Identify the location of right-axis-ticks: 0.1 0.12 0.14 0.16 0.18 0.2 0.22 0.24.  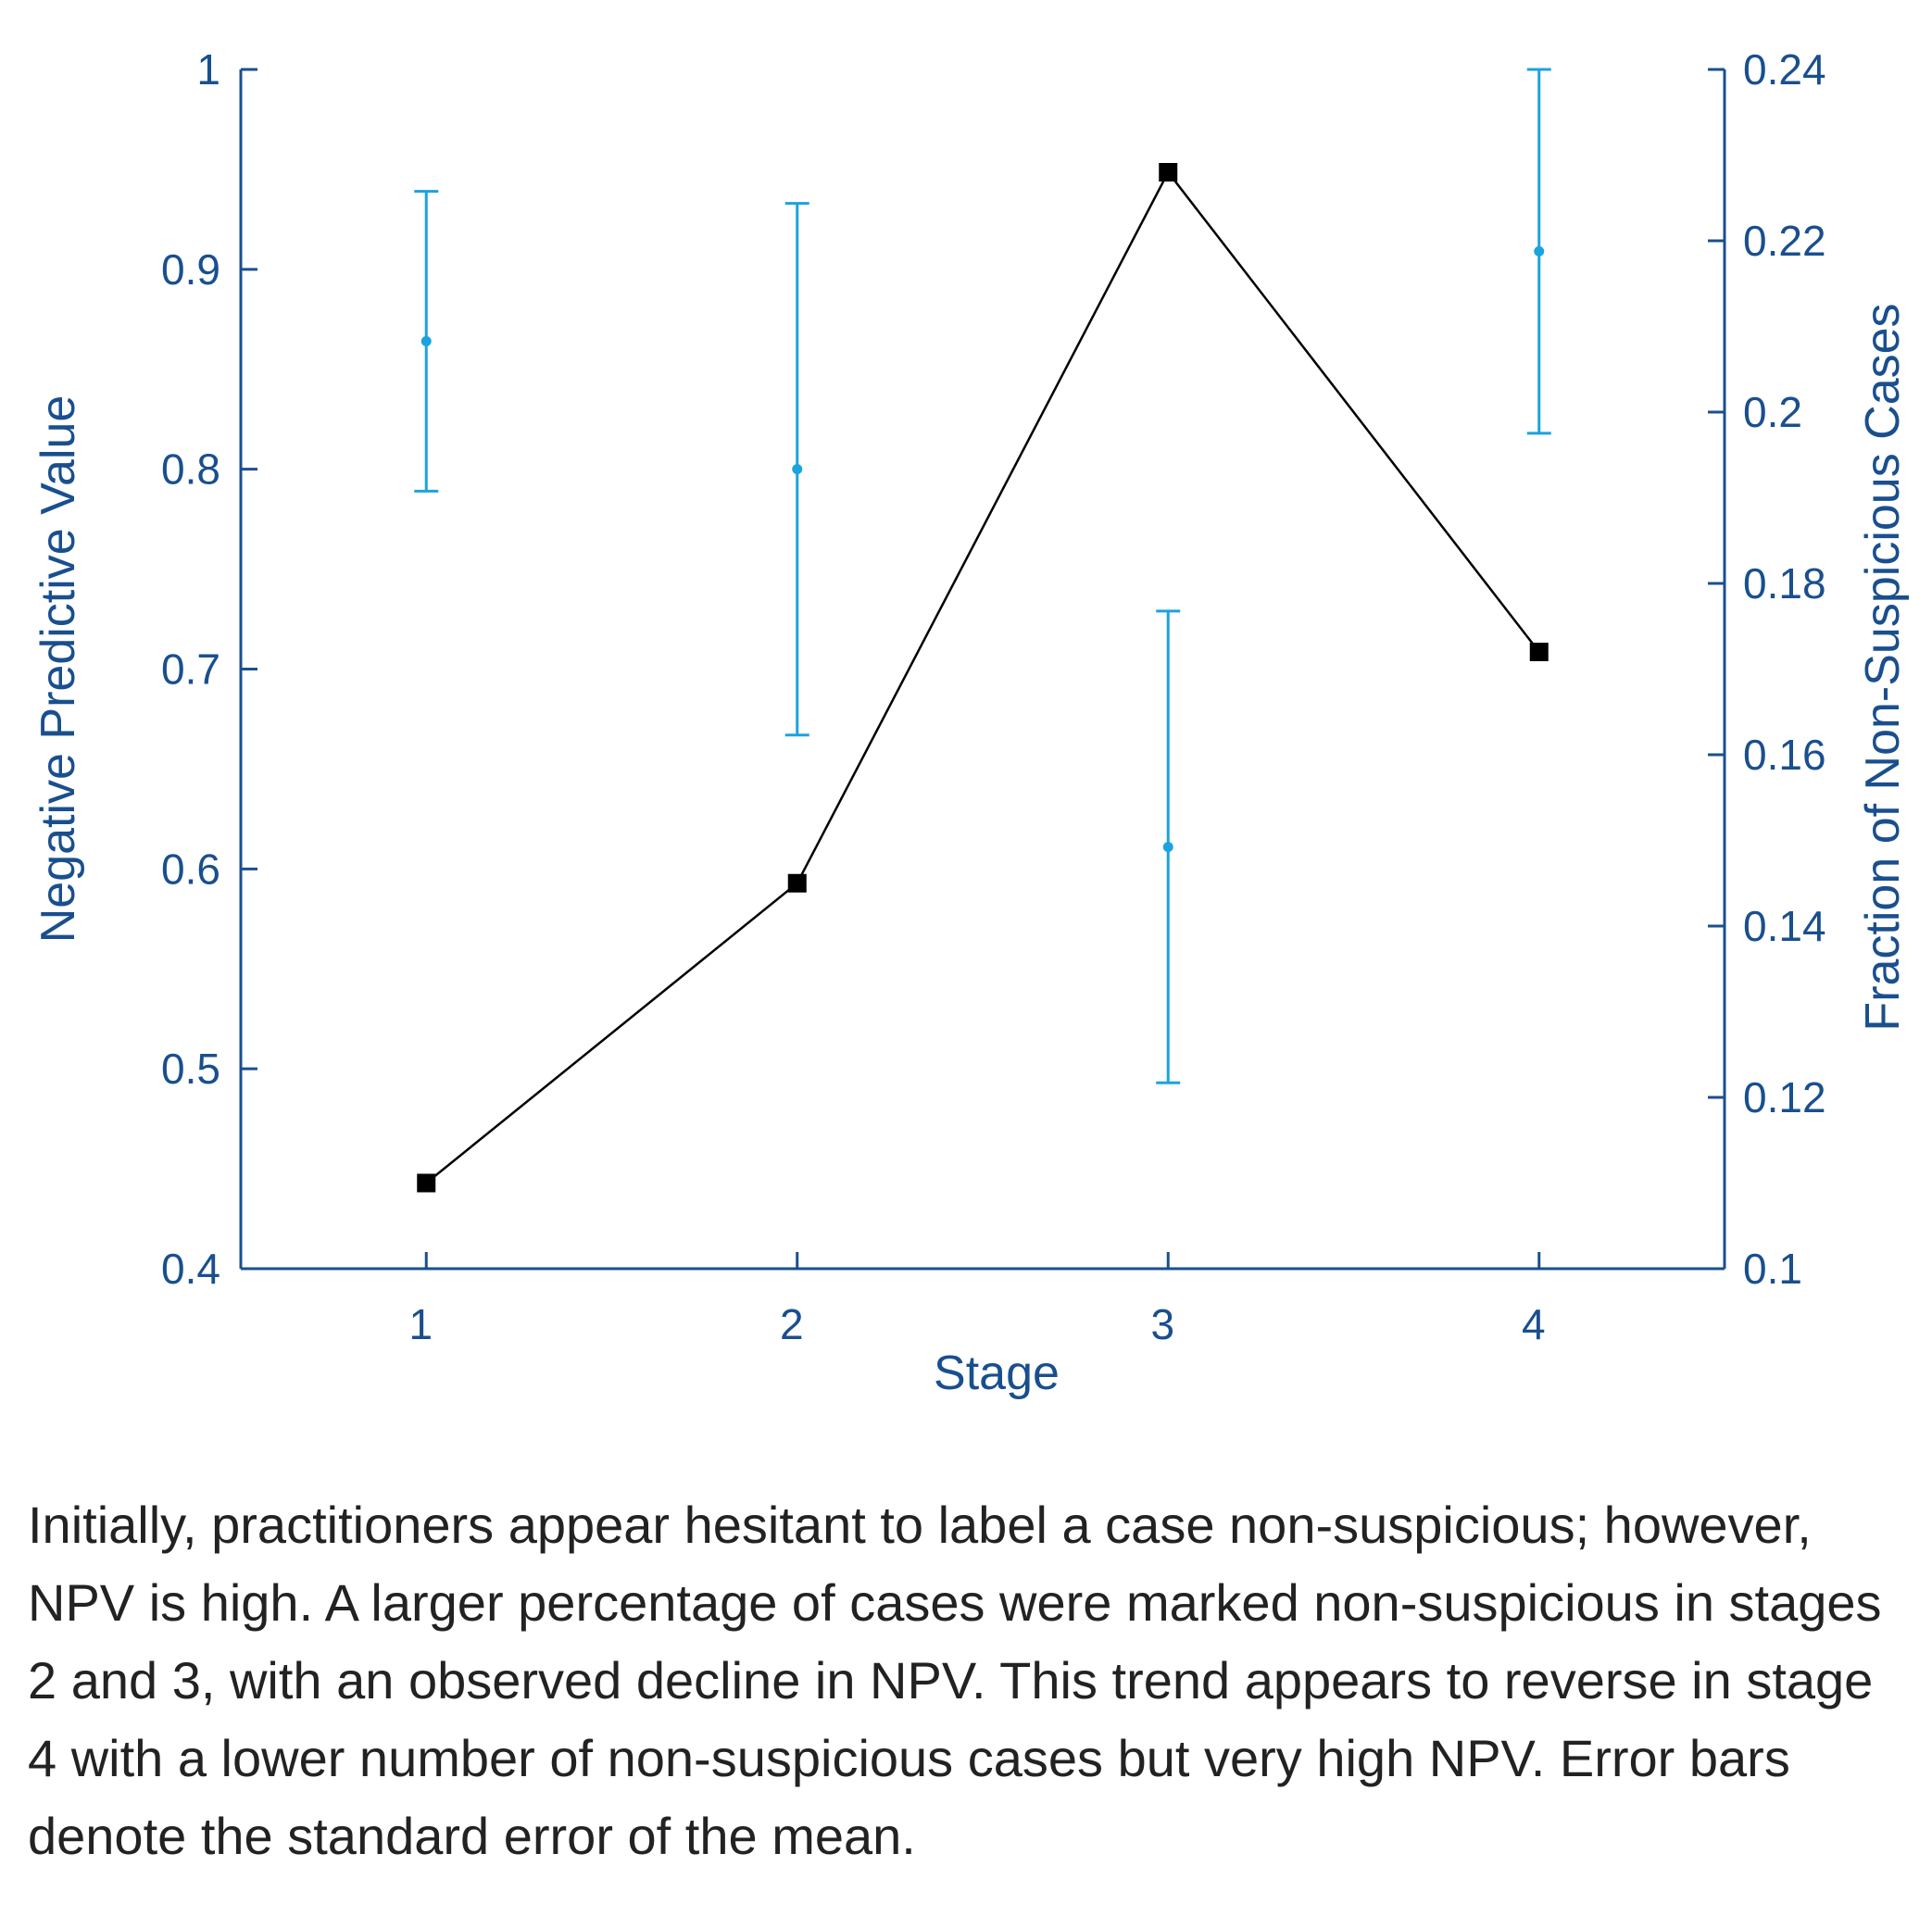
(1767, 669).